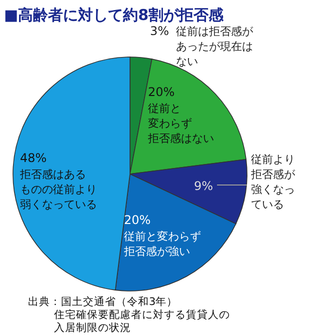 The image size is (312, 335). I want to click on chart-title: ■高齢者に対して約8割が拒否感, so click(114, 15).